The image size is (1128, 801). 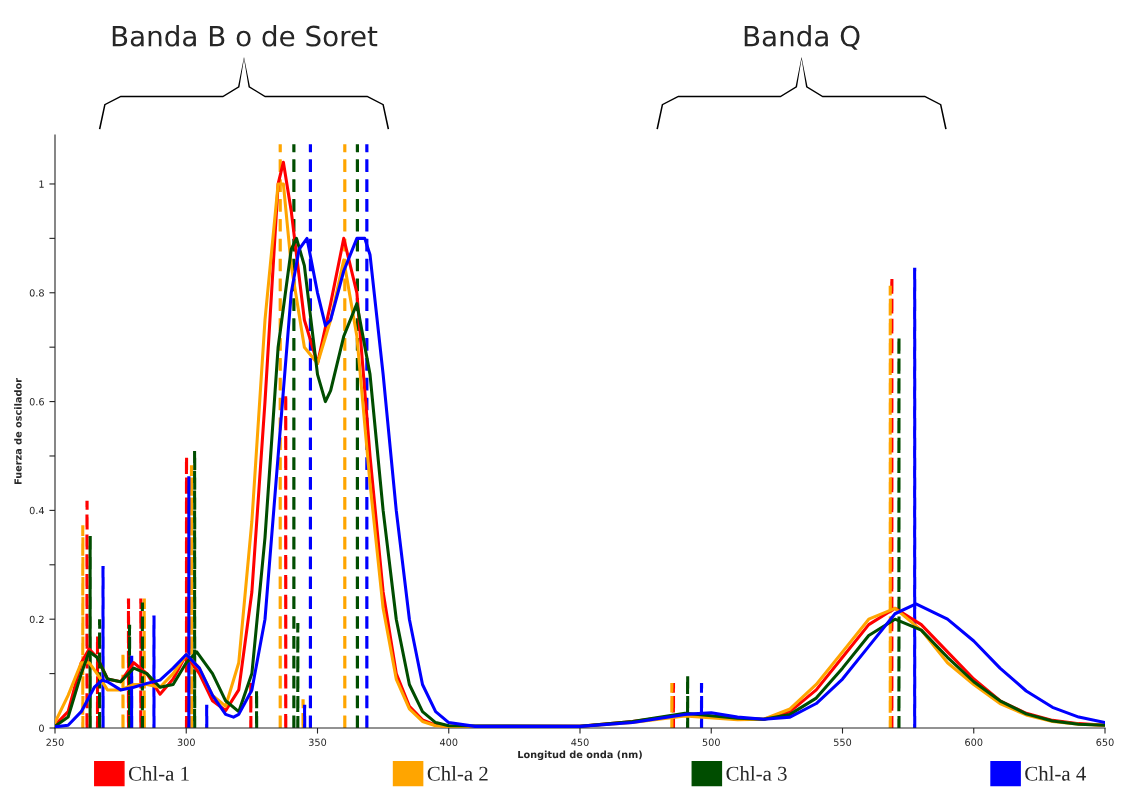 What do you see at coordinates (1105, 742) in the screenshot?
I see `x-tick-label: 650` at bounding box center [1105, 742].